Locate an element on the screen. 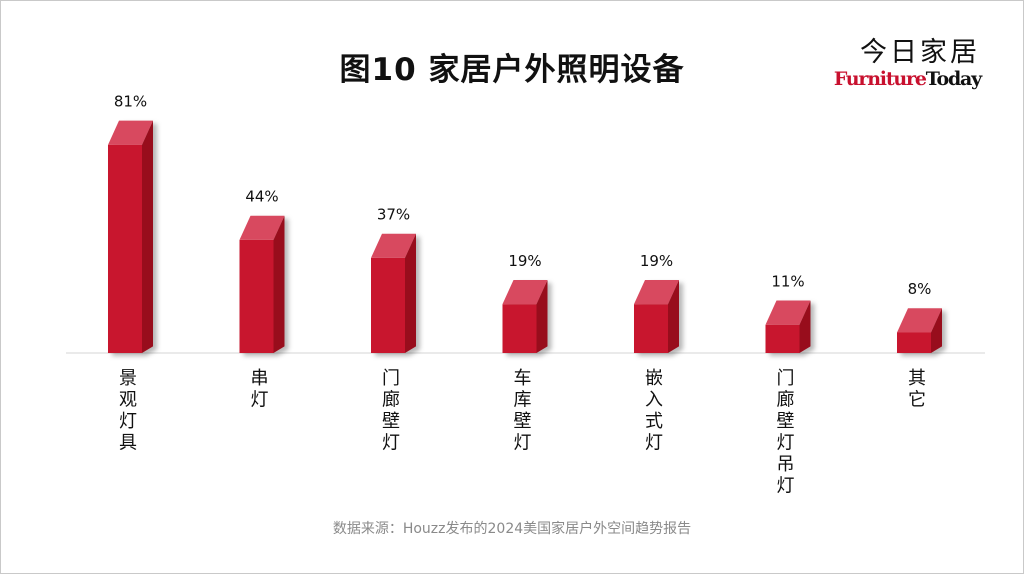  logo-chinese: 今日家居 is located at coordinates (920, 52).